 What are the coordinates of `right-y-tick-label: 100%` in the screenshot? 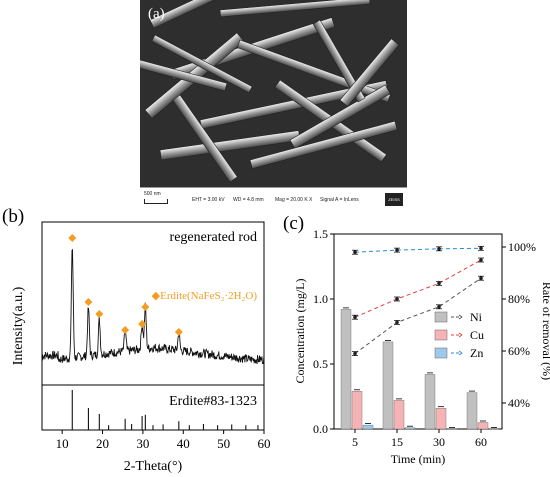 It's located at (522, 247).